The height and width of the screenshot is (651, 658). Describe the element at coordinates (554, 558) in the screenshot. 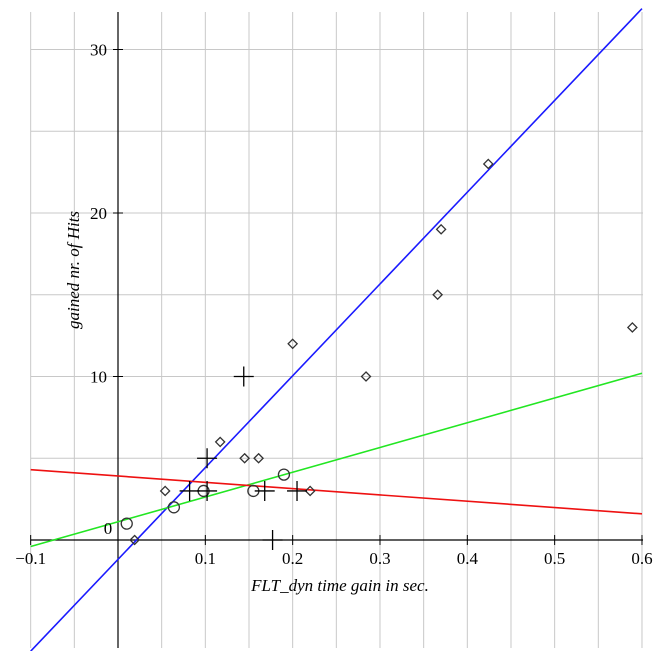

I see `x-tick-label: 0.5` at that location.